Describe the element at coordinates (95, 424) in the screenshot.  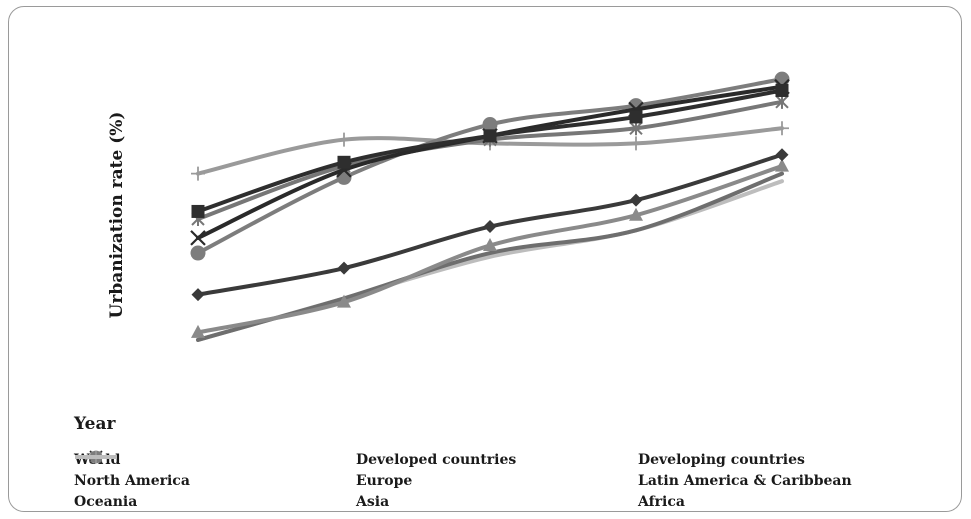
I see `x-axis-label: Year` at that location.